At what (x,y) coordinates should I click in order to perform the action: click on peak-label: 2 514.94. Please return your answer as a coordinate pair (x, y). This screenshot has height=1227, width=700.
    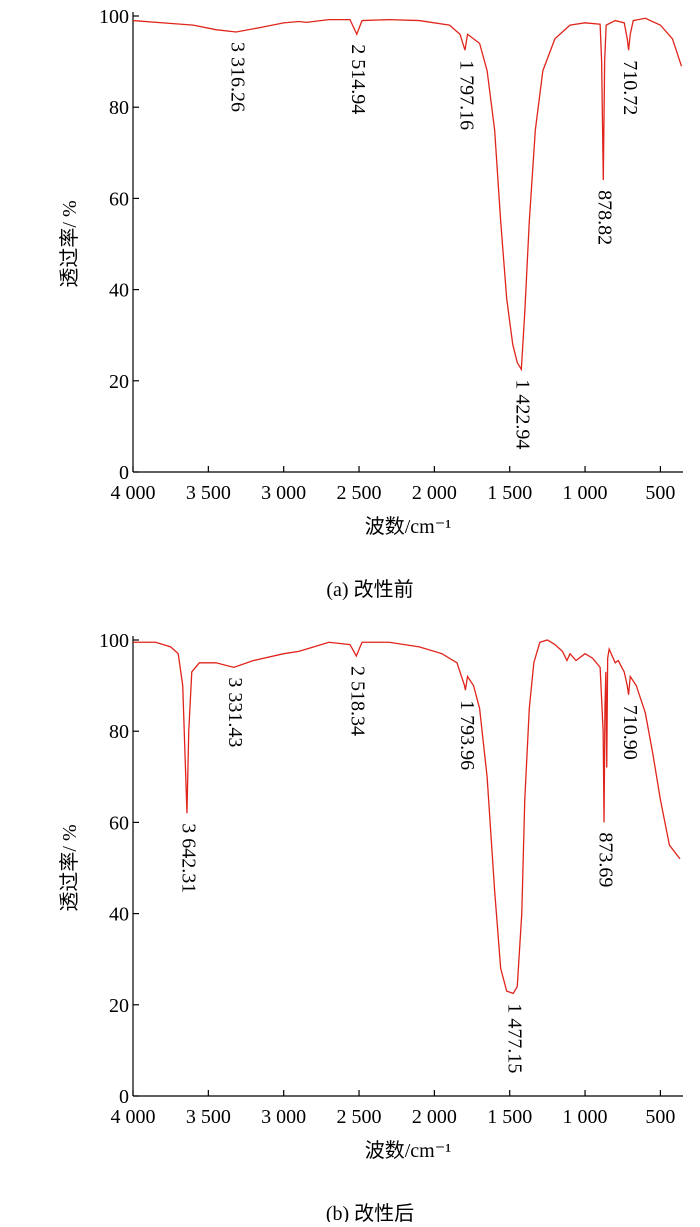
    Looking at the image, I should click on (358, 79).